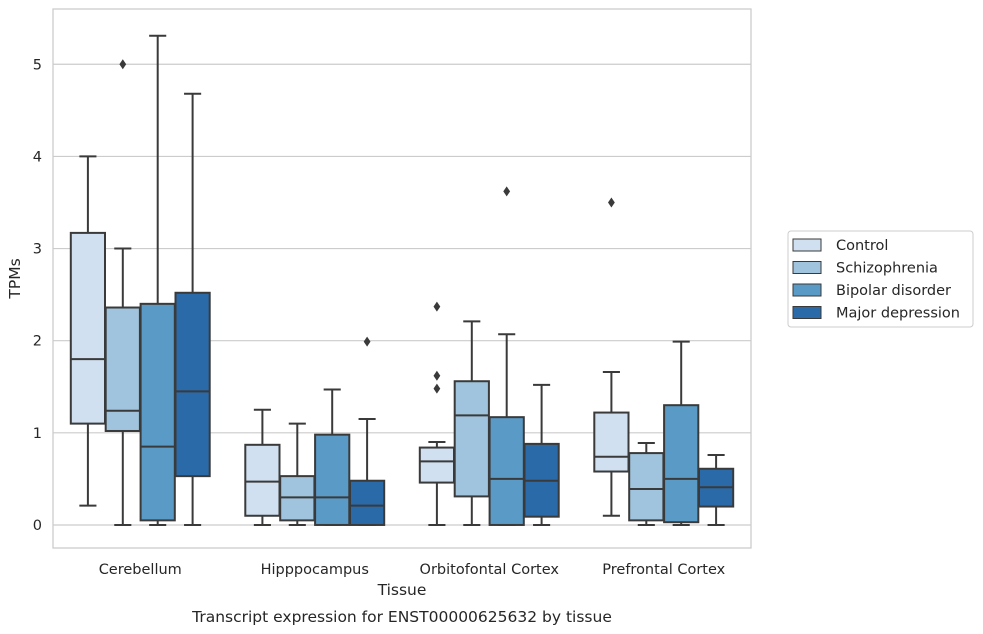  I want to click on x-tick-label: Hipppocampus, so click(315, 570).